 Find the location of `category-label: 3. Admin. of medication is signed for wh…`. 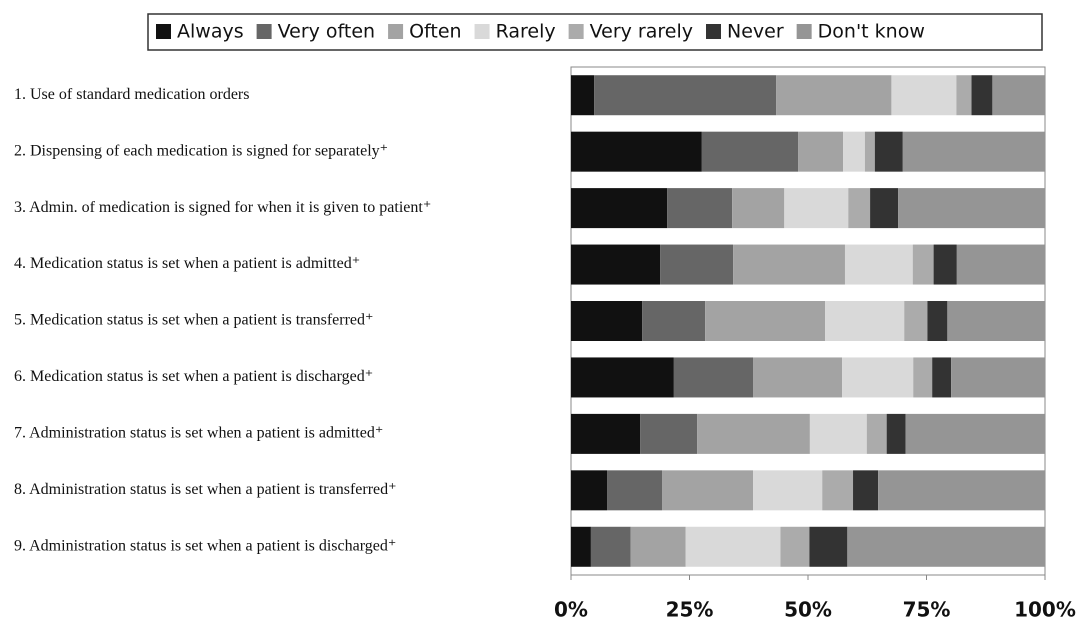

category-label: 3. Admin. of medication is signed for wh… is located at coordinates (222, 207).